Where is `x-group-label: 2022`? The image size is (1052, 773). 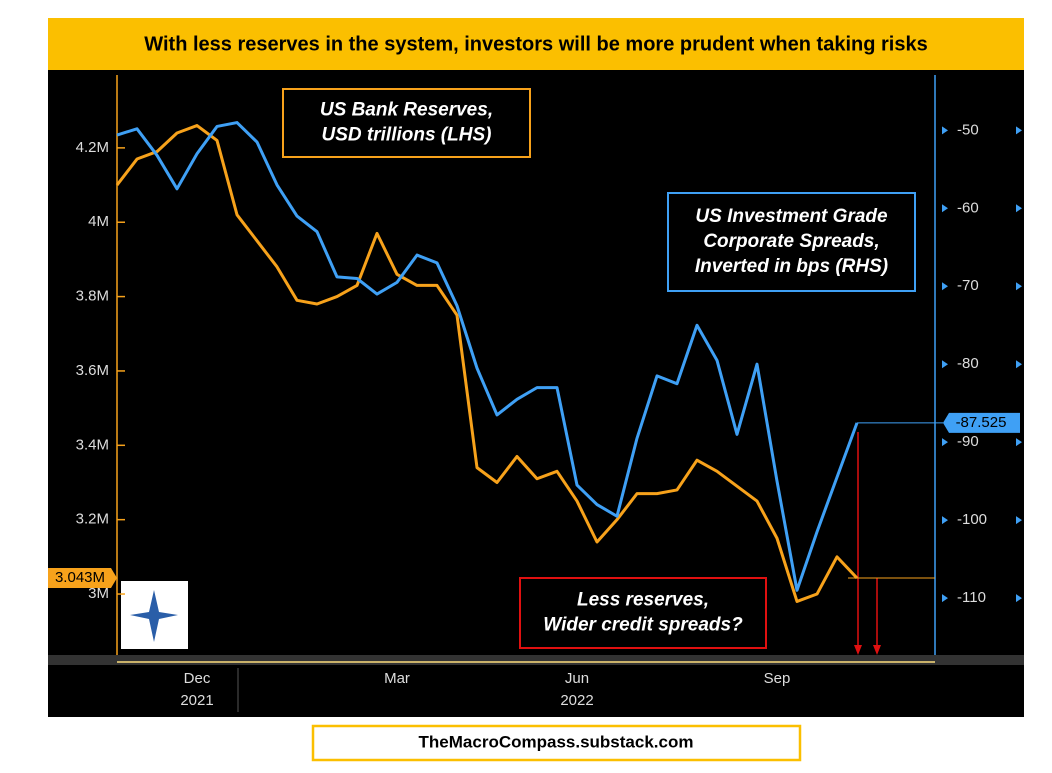
x-group-label: 2022 is located at coordinates (576, 700).